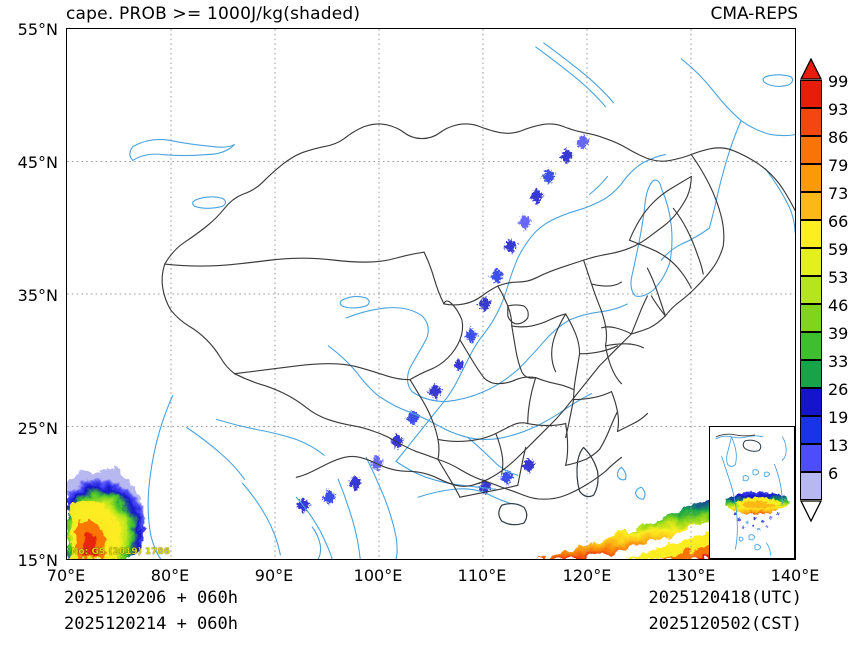 This screenshot has width=860, height=647. What do you see at coordinates (838, 221) in the screenshot?
I see `colorbar-tick-66: 66` at bounding box center [838, 221].